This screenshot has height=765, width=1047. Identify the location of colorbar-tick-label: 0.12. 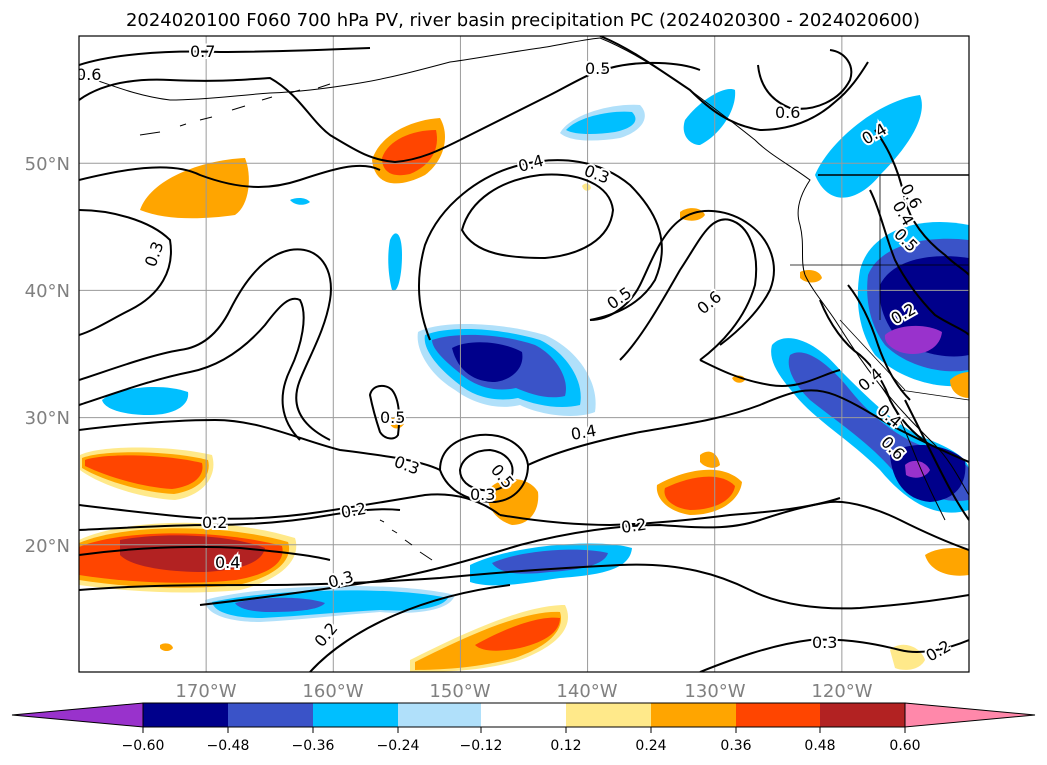
(565, 746).